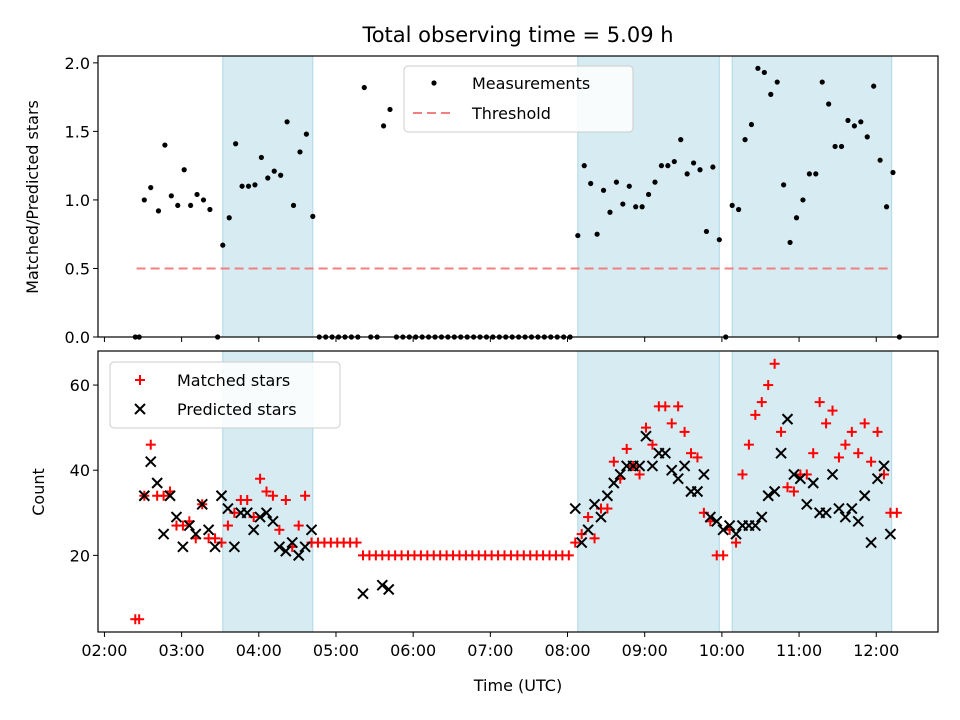  I want to click on xtick-label: 03:00, so click(182, 650).